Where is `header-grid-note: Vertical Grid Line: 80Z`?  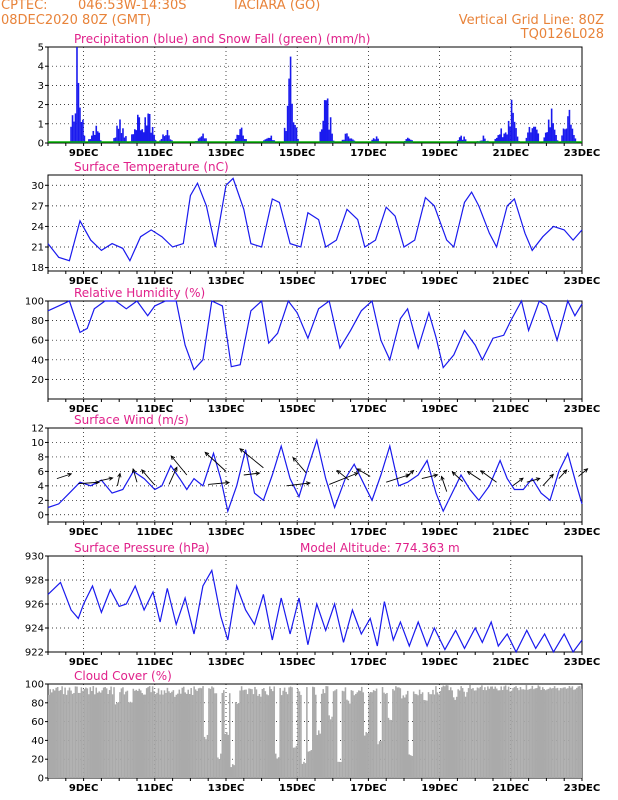
header-grid-note: Vertical Grid Line: 80Z is located at coordinates (531, 20).